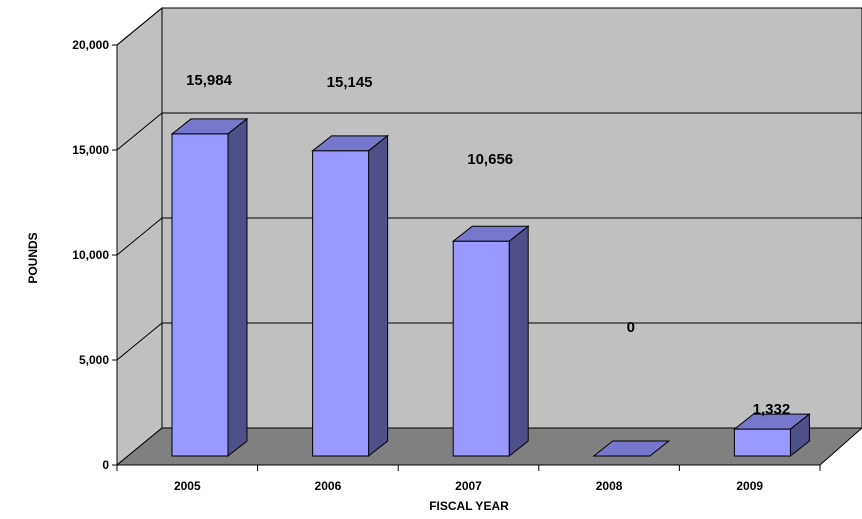 The width and height of the screenshot is (862, 519). I want to click on x-axis: 2005 2006 2007 2008 2009, so click(468, 478).